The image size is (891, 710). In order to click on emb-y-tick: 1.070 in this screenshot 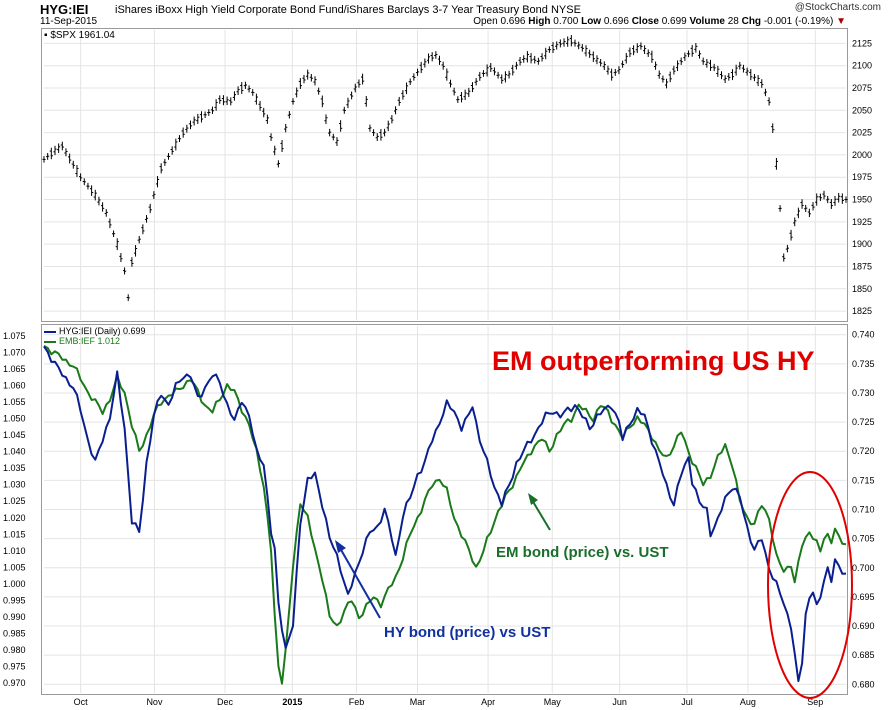, I will do `click(14, 352)`.